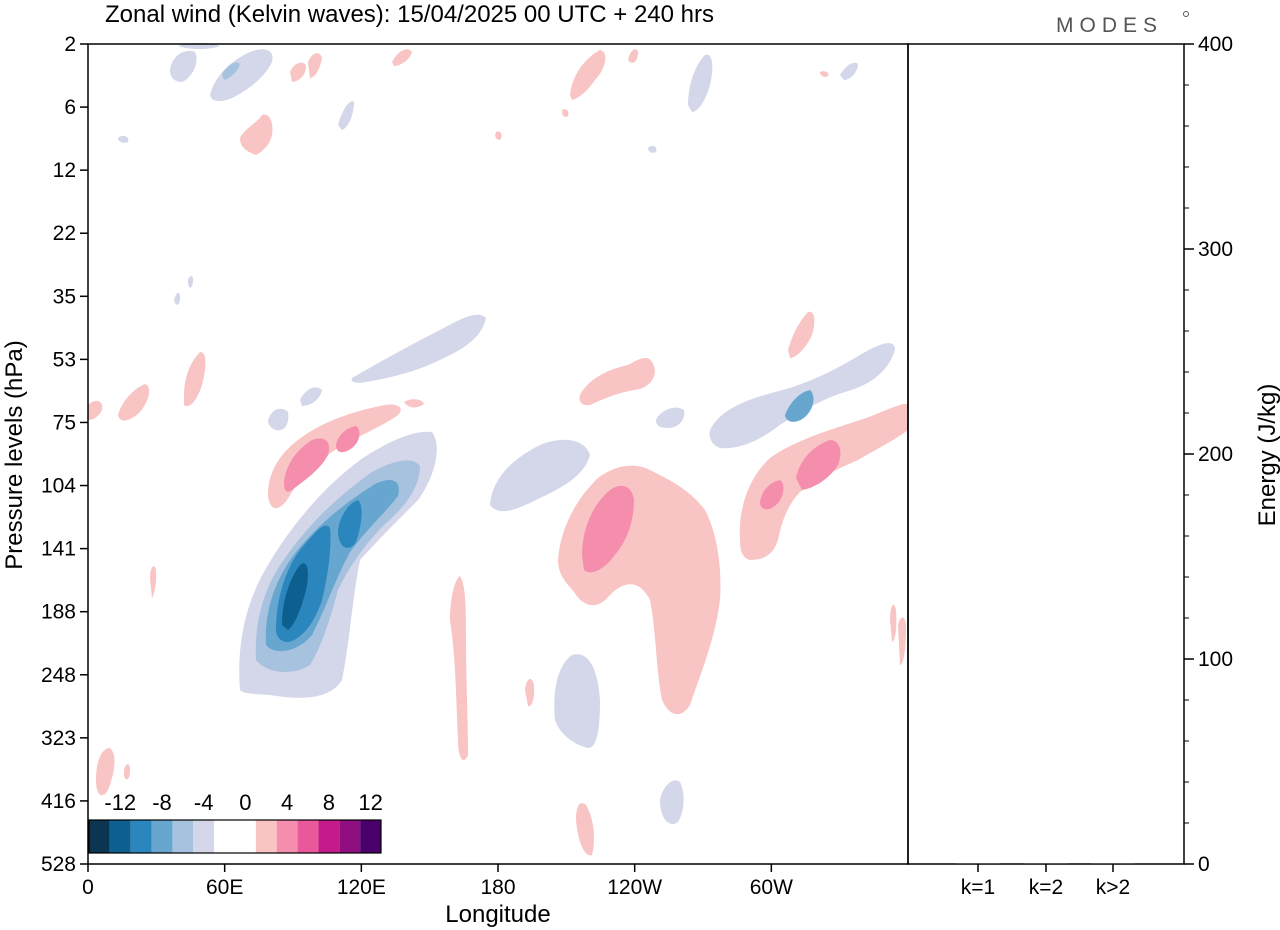 The image size is (1280, 930). Describe the element at coordinates (64, 454) in the screenshot. I see `pressure-axis: 2 6 12 22 35 53 75 104 141 188 248 323 416 528` at that location.